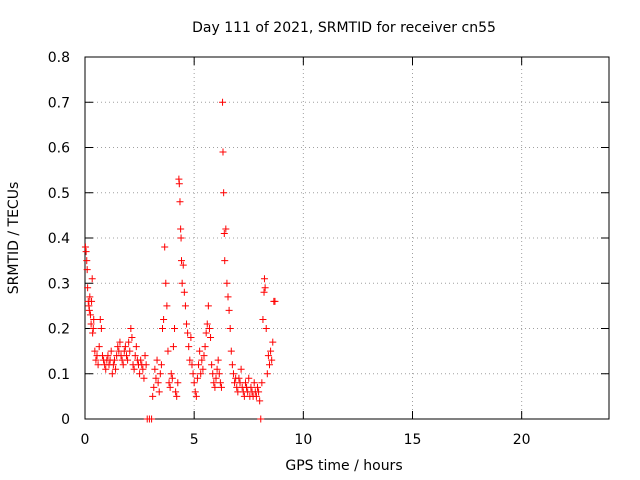 Image resolution: width=640 pixels, height=480 pixels. Describe the element at coordinates (59, 149) in the screenshot. I see `y-tick-label: 0.6` at that location.